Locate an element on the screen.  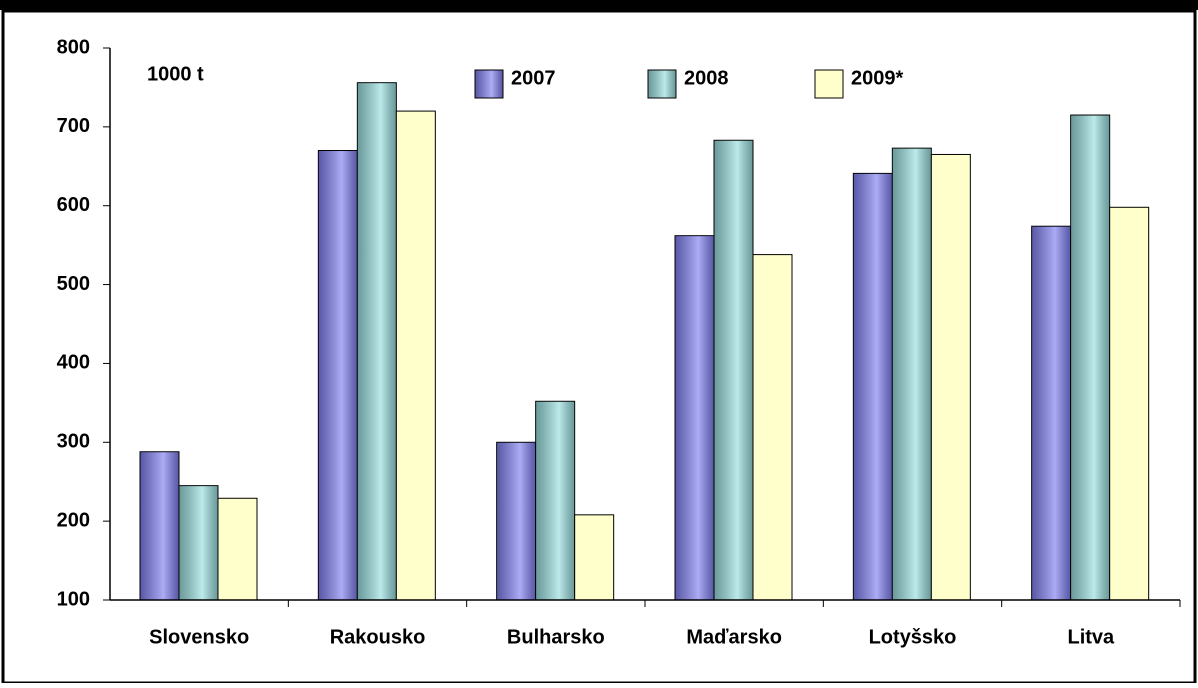
x-tick-label: Slovensko is located at coordinates (199, 637).